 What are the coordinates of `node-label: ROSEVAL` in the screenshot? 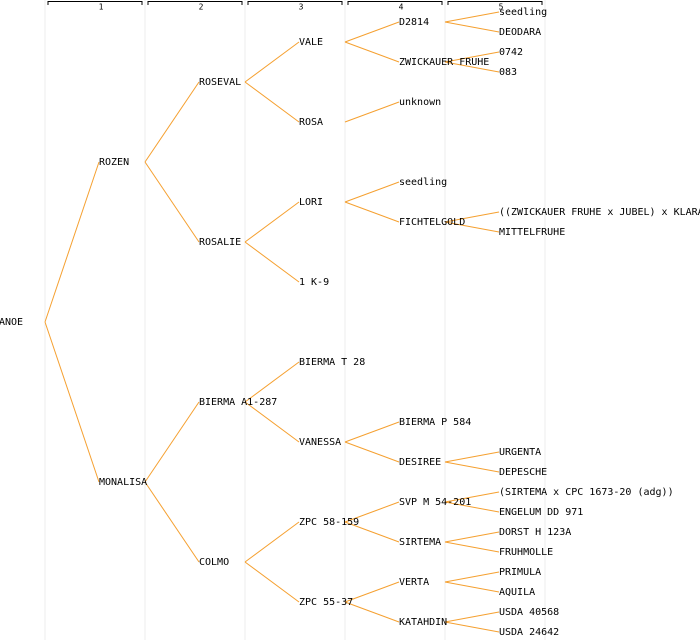 It's located at (220, 82).